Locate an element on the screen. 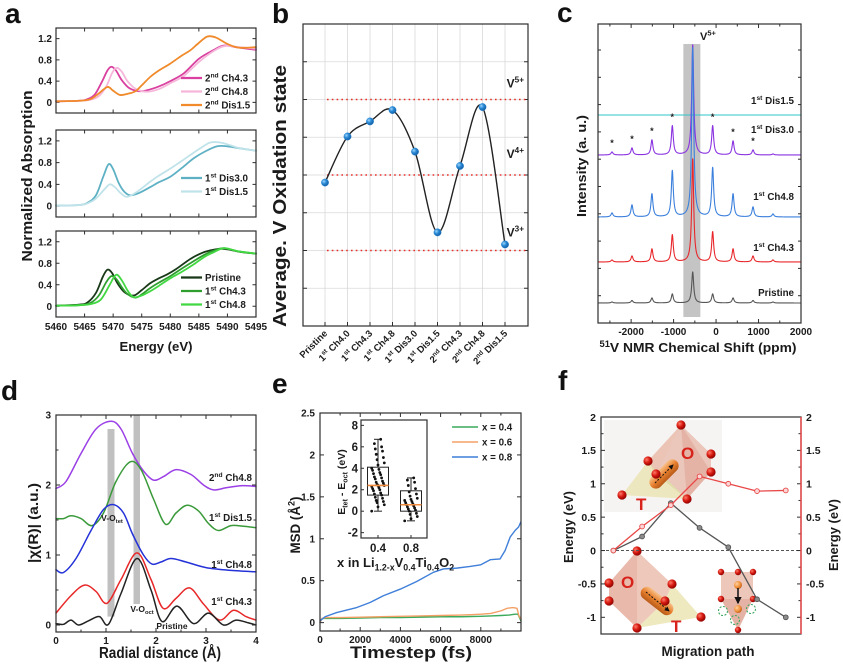  y-tick-label: 1.5 is located at coordinates (308, 497).